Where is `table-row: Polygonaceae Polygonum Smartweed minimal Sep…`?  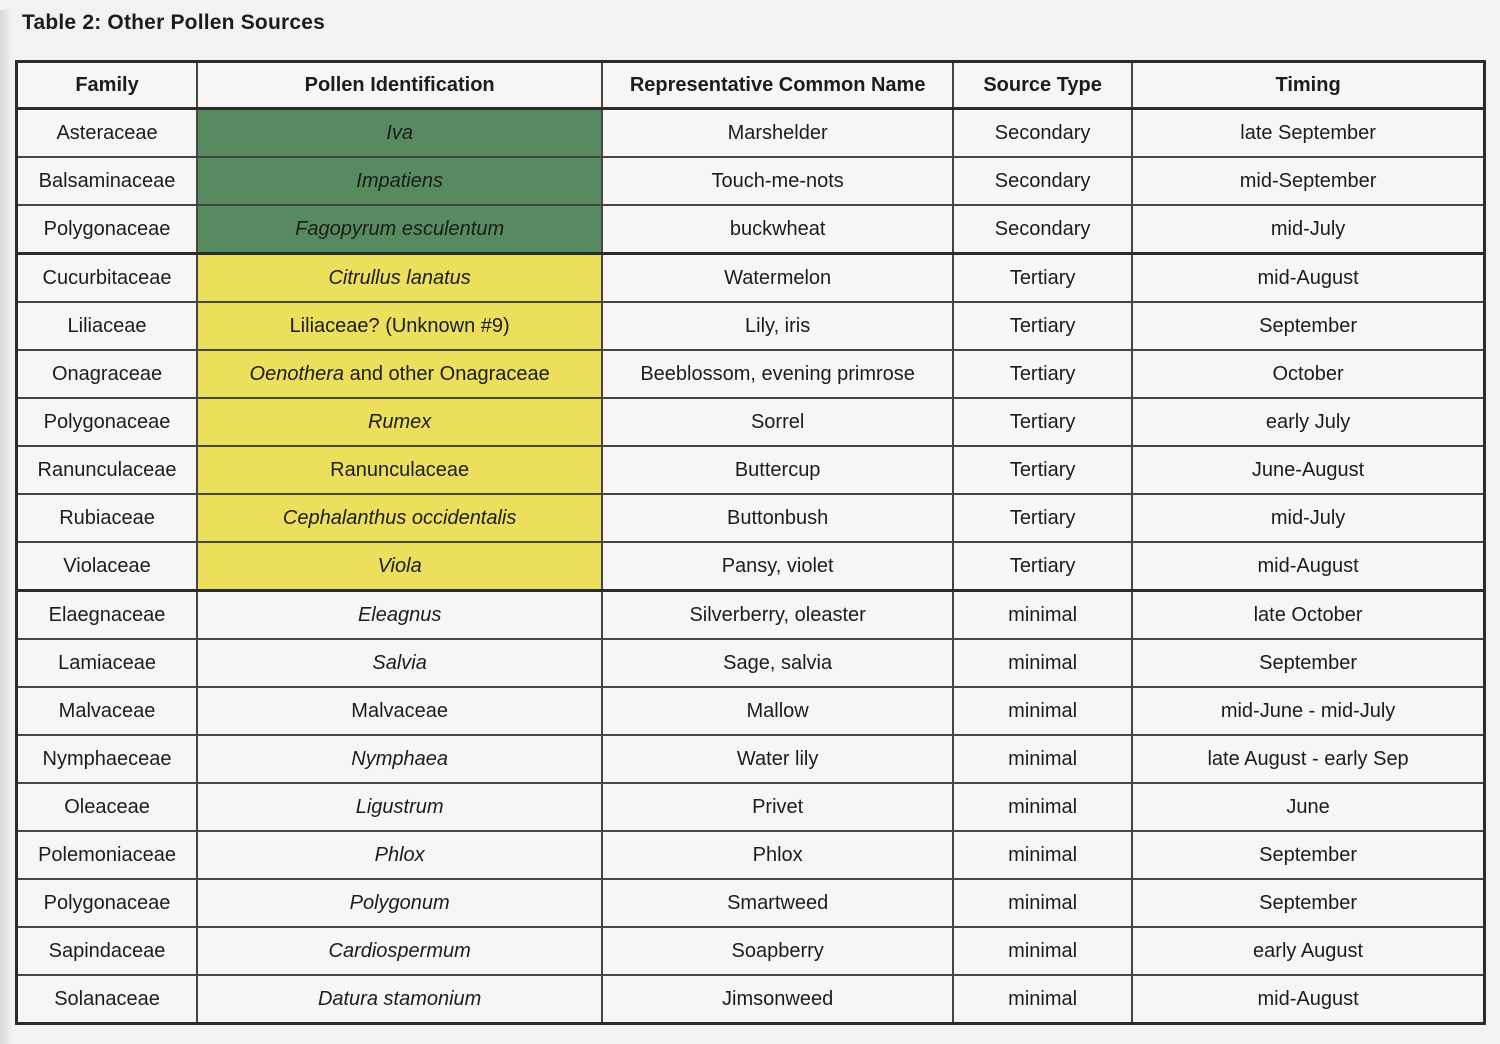 table-row: Polygonaceae Polygonum Smartweed minimal Sep… is located at coordinates (750, 903).